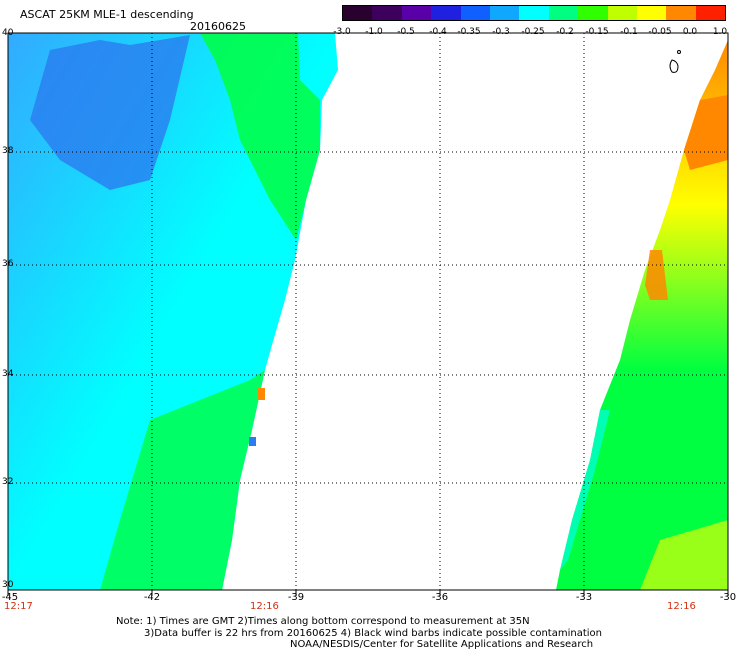 This screenshot has height=650, width=740. Describe the element at coordinates (565, 32) in the screenshot. I see `colorbar-tick: -0.2` at that location.